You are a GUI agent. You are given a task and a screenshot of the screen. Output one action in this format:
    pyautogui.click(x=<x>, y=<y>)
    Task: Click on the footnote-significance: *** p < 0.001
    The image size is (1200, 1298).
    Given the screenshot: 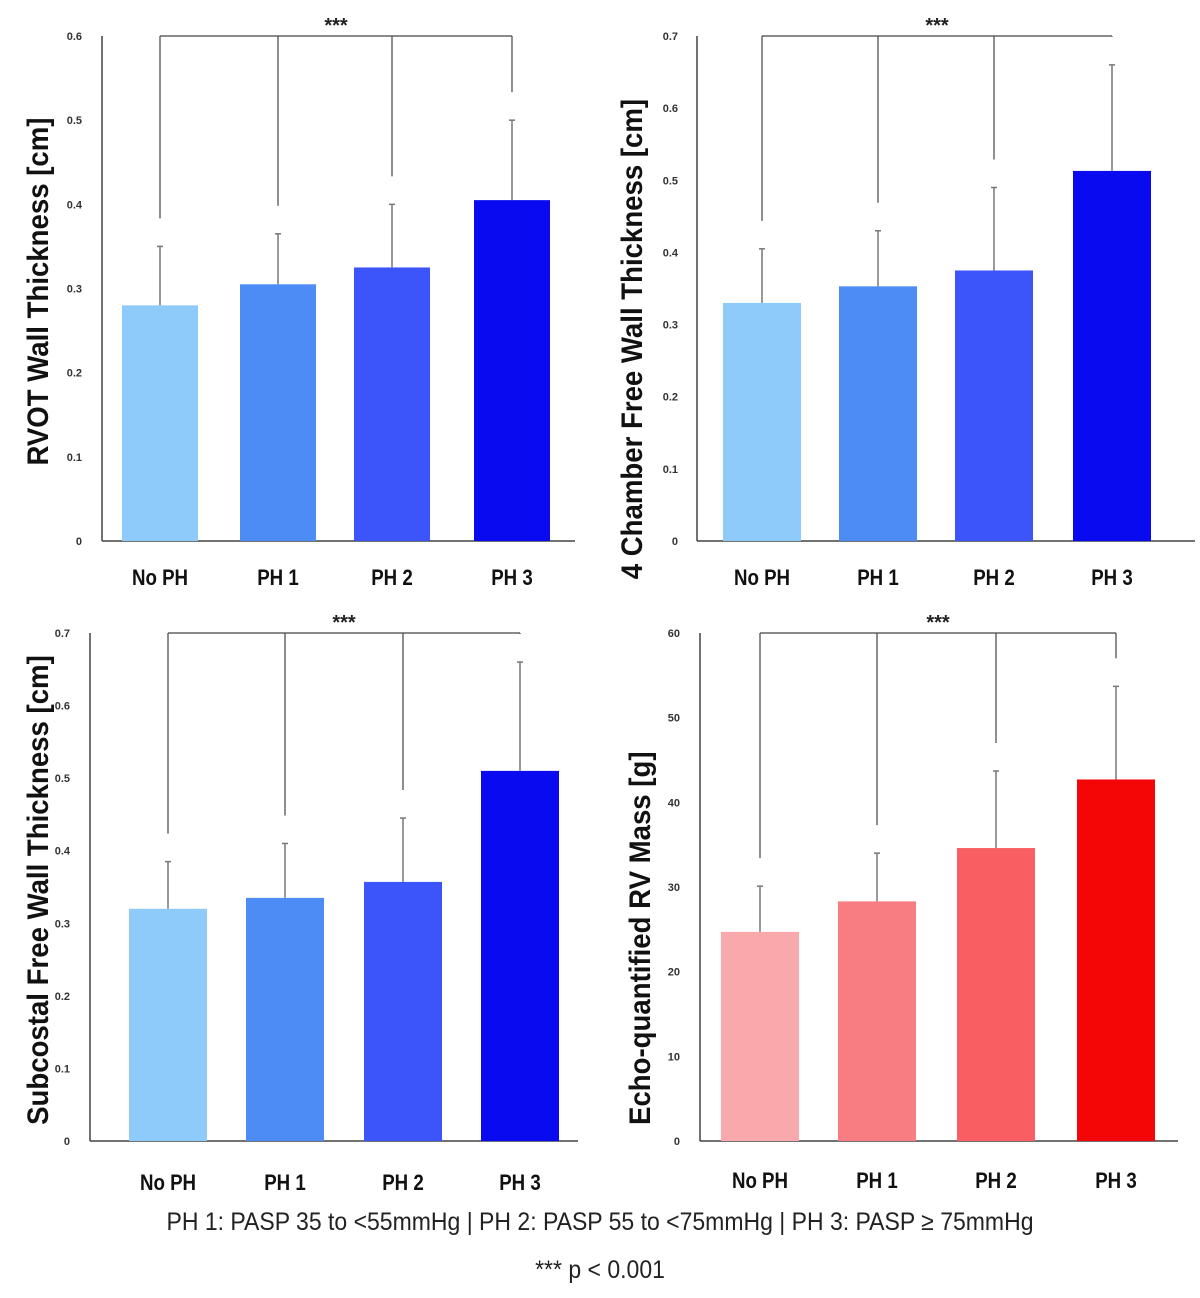 What is the action you would take?
    pyautogui.click(x=600, y=1270)
    